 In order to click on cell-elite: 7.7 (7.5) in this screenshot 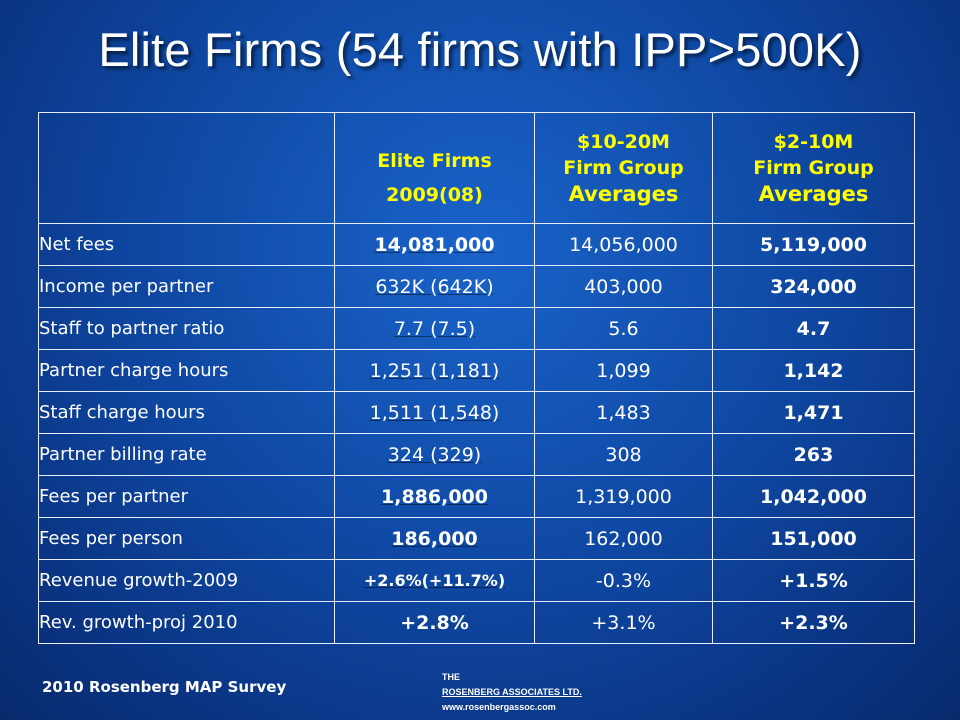, I will do `click(434, 328)`.